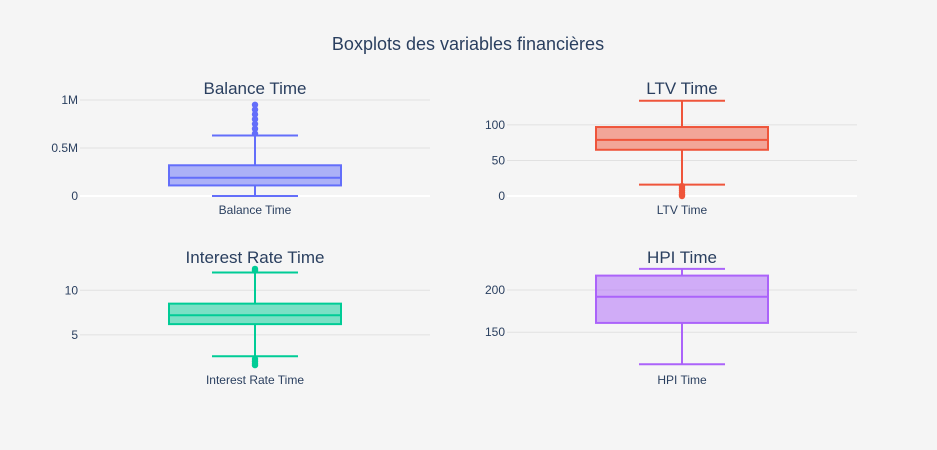  I want to click on y-tick-label: 10, so click(72, 290).